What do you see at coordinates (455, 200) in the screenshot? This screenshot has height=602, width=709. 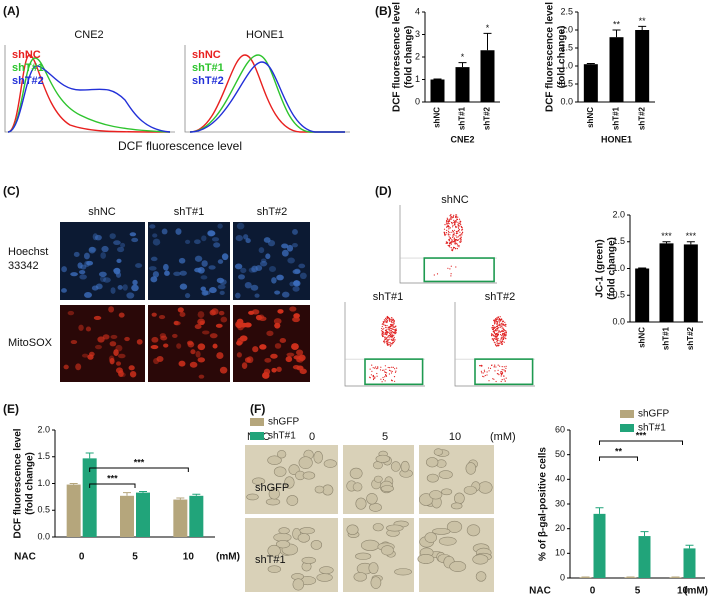 I see `plot-title: shNC` at bounding box center [455, 200].